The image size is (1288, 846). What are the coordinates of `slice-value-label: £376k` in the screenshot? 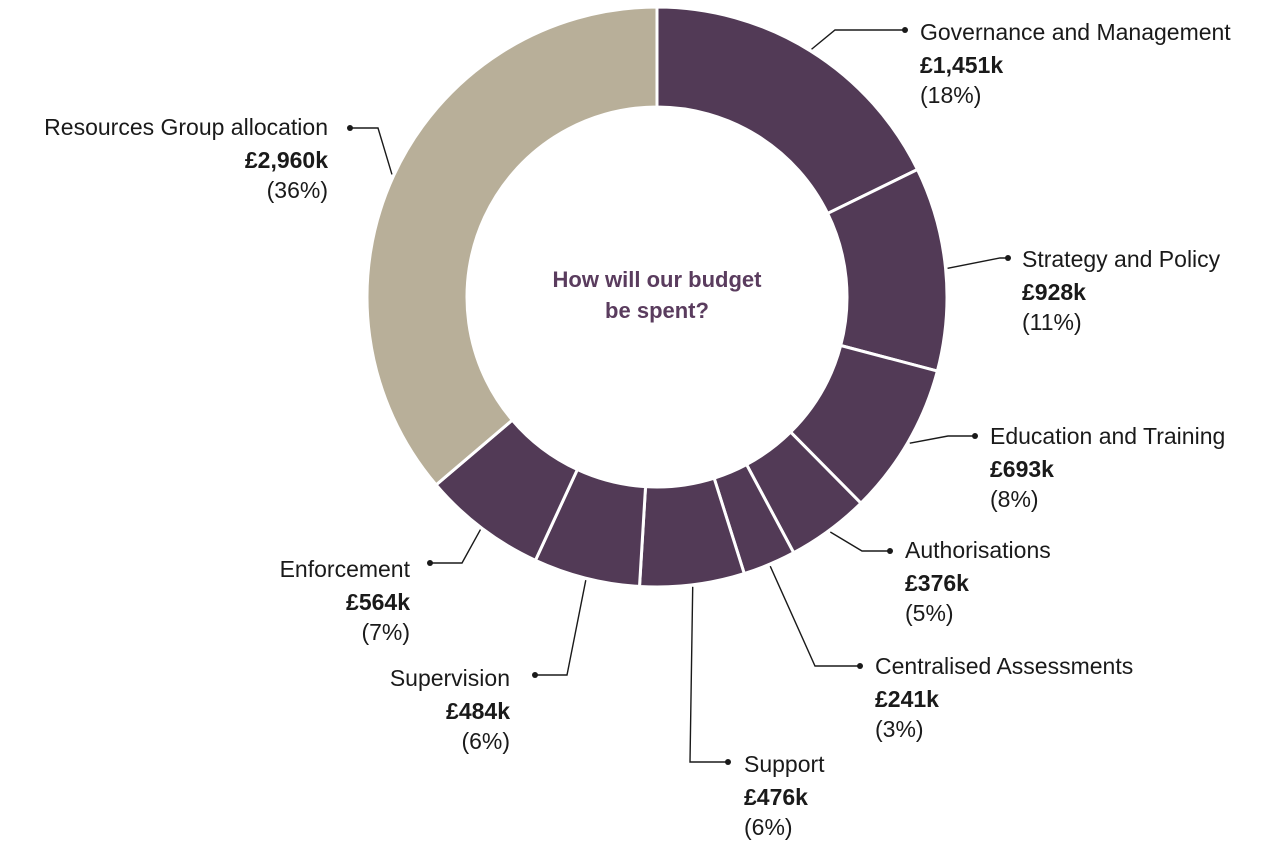 It's located at (937, 583).